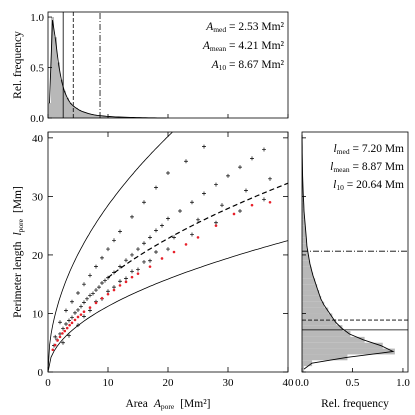  I want to click on scatter-x-tick-label: 10, so click(109, 383).